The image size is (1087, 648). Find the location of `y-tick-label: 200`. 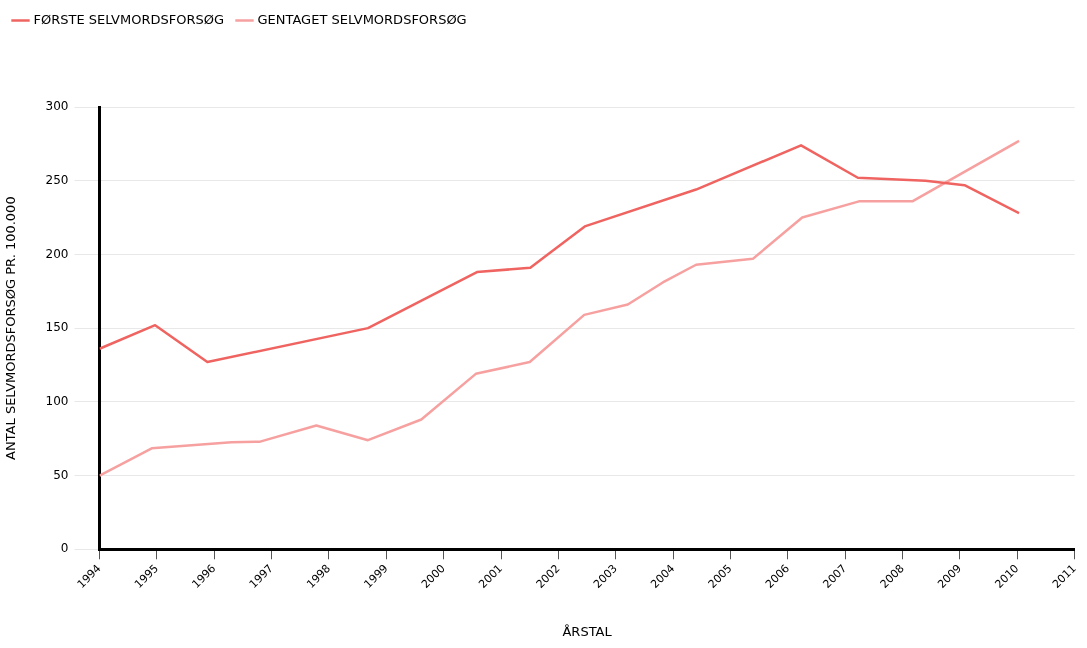

y-tick-label: 200 is located at coordinates (57, 253).